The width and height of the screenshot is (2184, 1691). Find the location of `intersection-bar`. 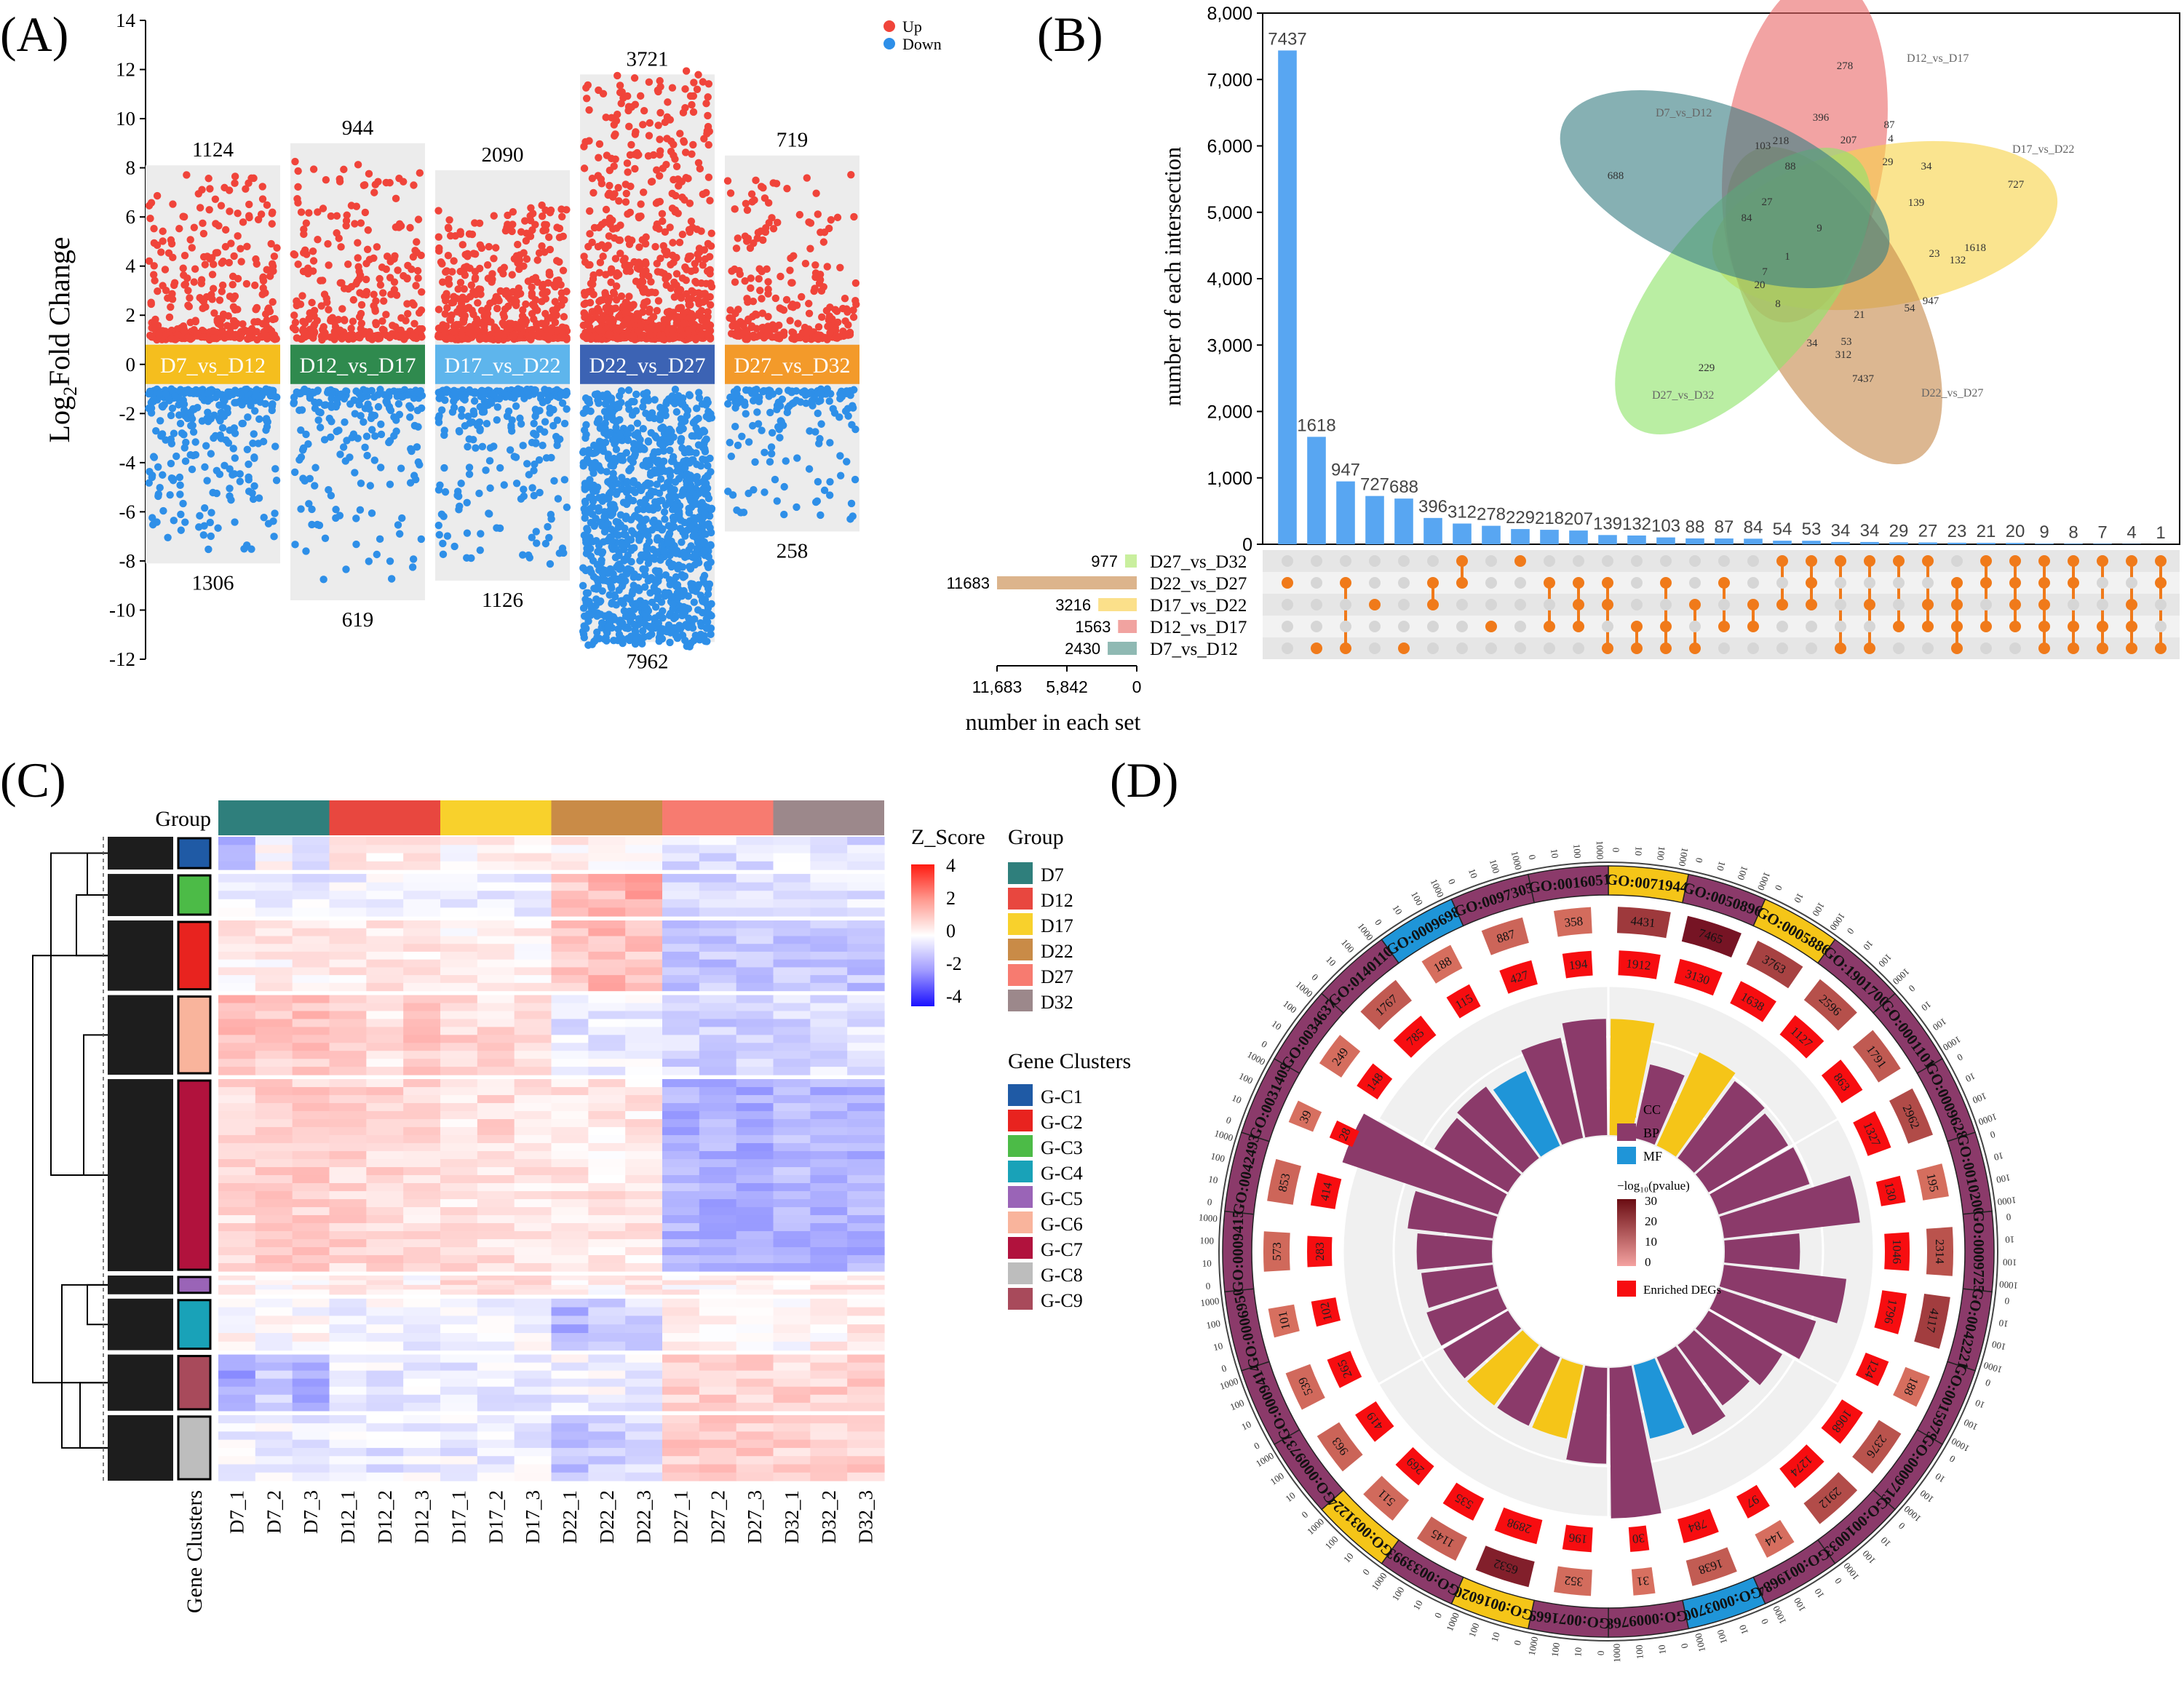

intersection-bar is located at coordinates (1987, 543).